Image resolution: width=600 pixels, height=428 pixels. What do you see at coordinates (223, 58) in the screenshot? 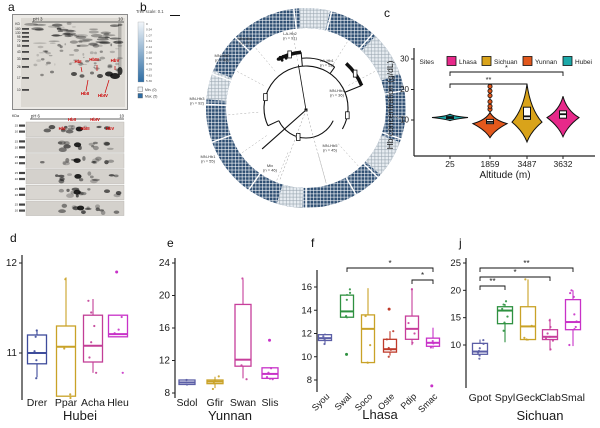
I see `cluster-label: MN-Hb2 (n = 46)` at bounding box center [223, 58].